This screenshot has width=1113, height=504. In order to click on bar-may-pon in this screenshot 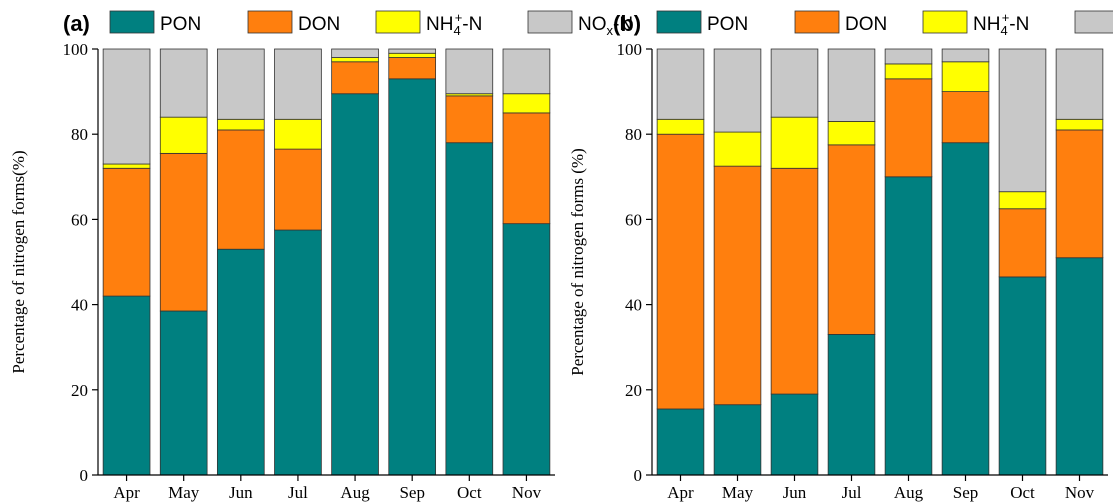, I will do `click(737, 440)`.